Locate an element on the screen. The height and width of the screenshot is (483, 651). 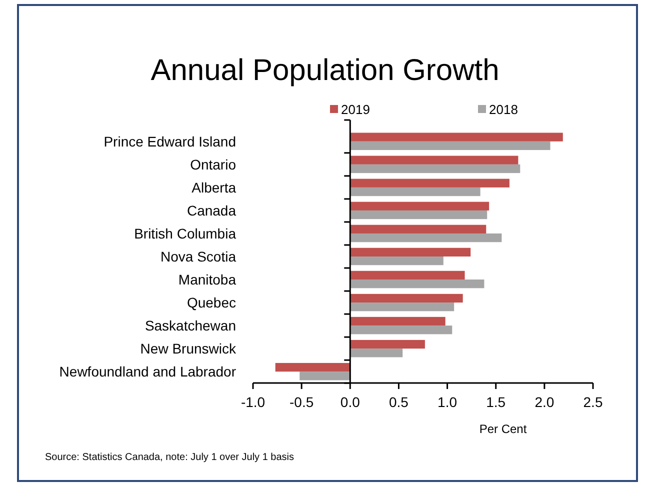
y-tick-label: New Brunswick is located at coordinates (188, 348).